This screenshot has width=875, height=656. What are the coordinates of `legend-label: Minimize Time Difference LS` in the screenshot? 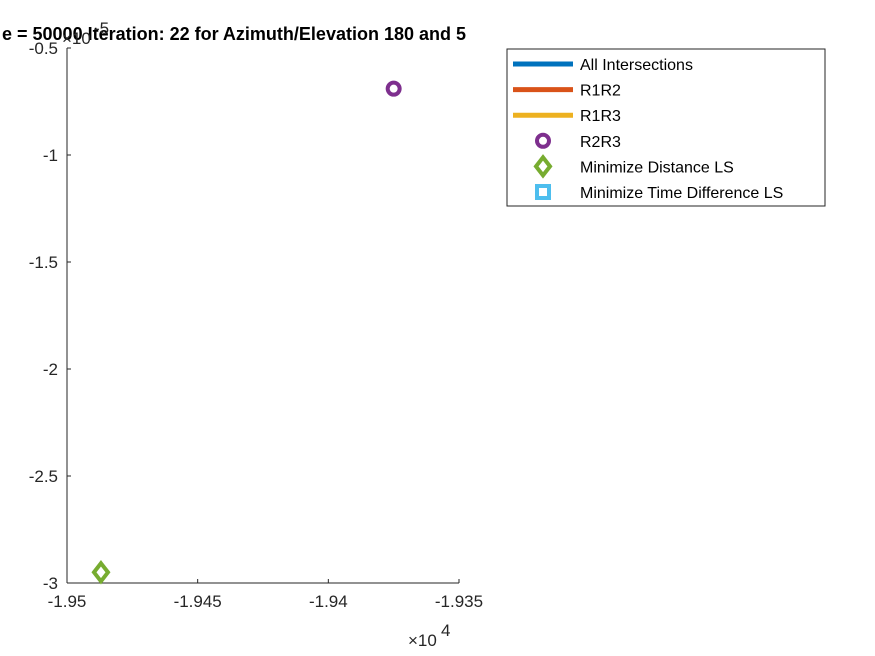 It's located at (681, 193).